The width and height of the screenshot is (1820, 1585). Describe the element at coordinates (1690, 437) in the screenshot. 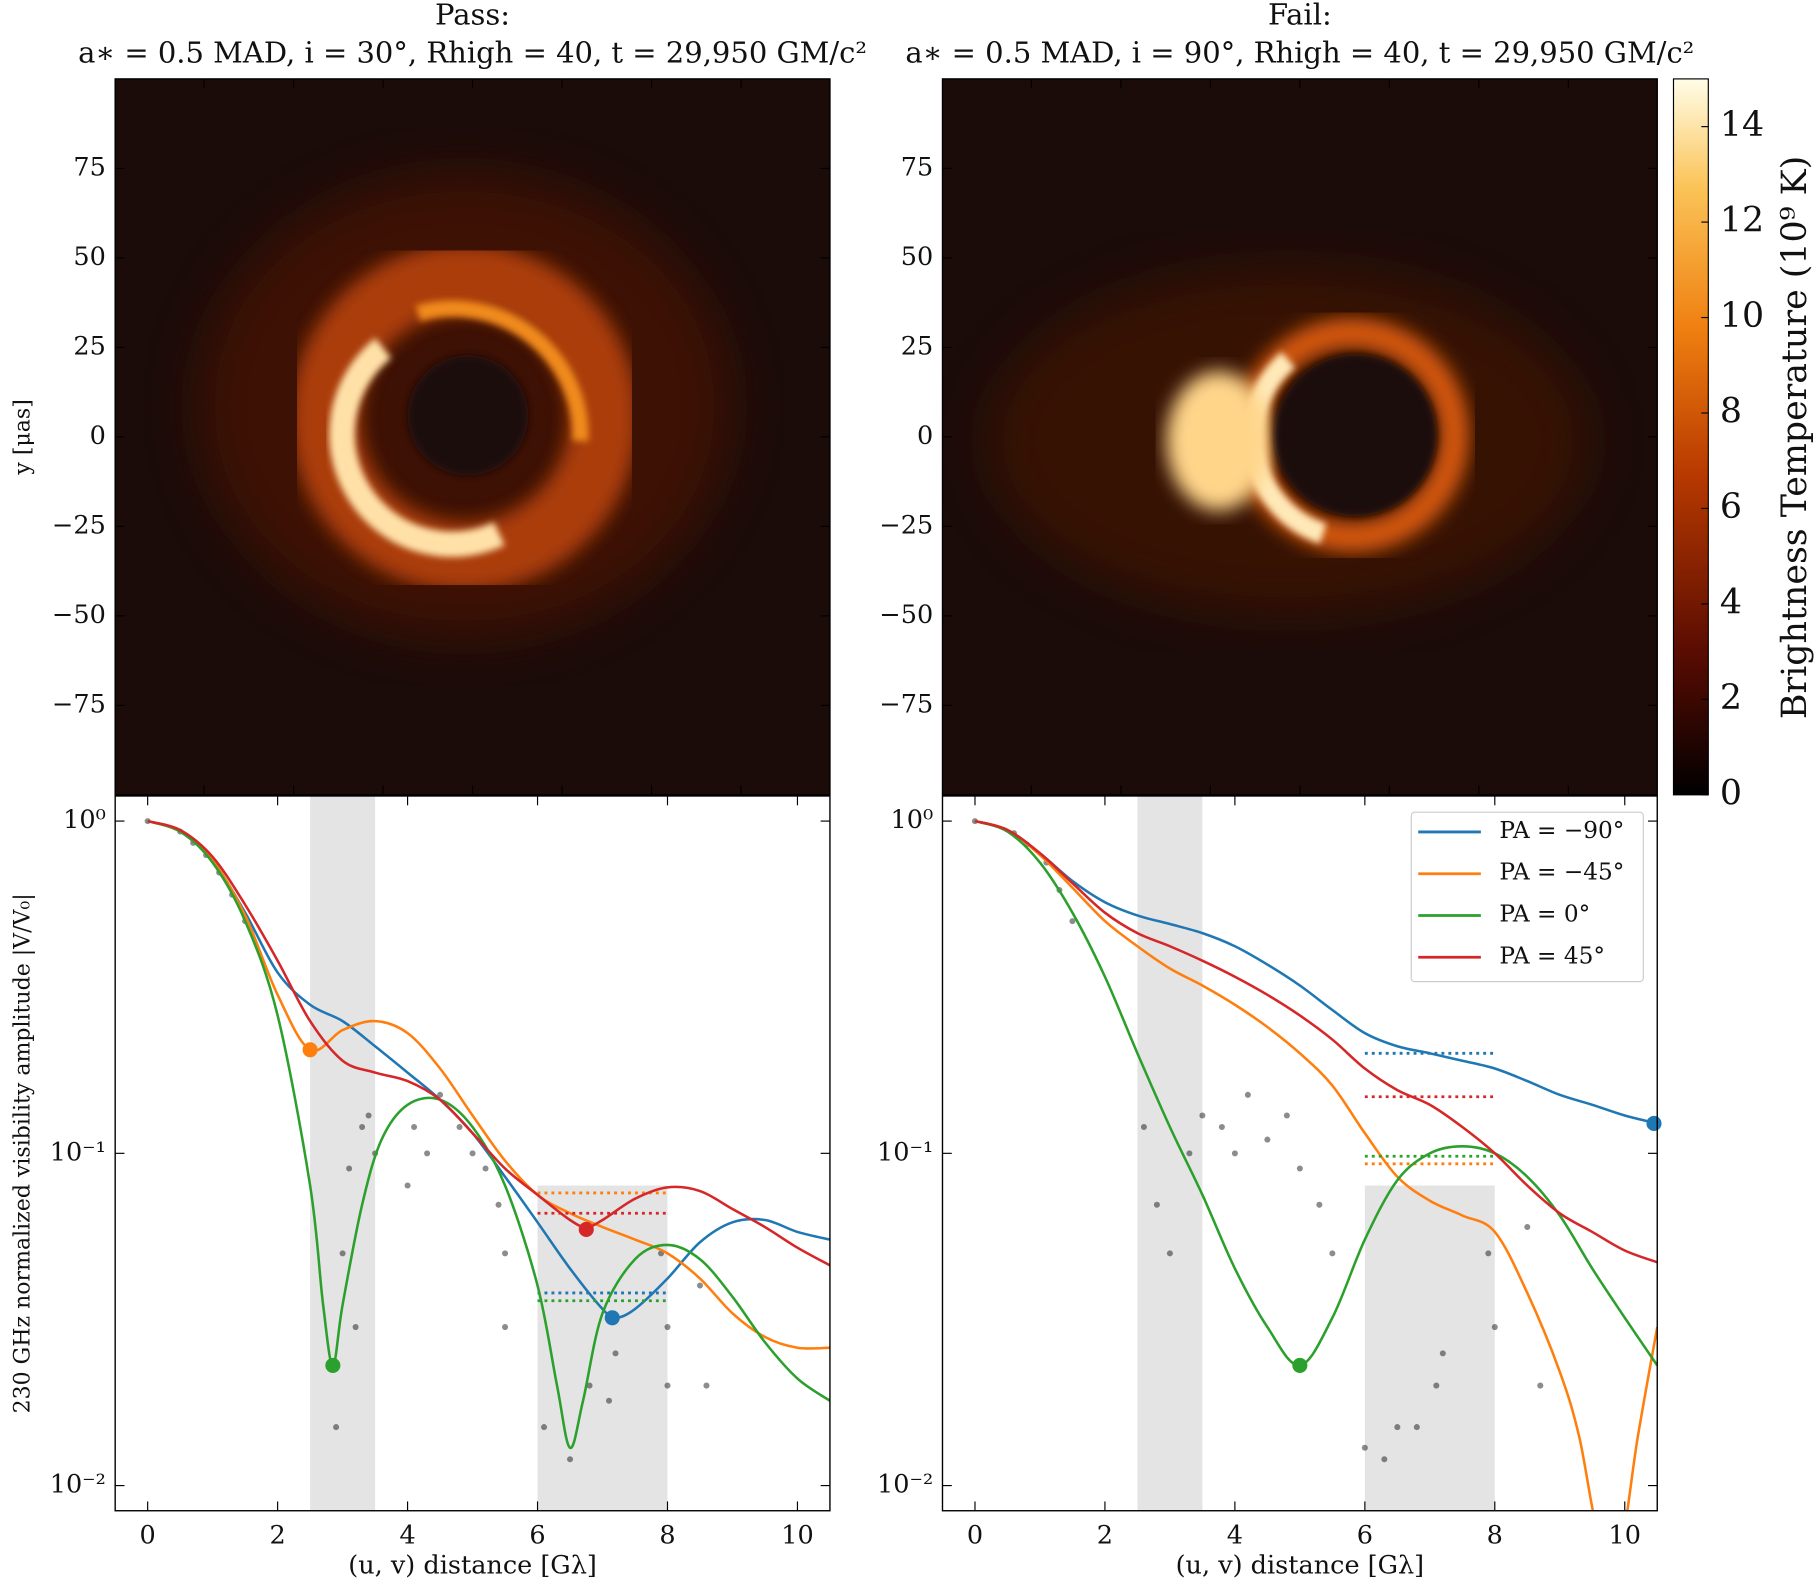

I see `colorbar` at that location.